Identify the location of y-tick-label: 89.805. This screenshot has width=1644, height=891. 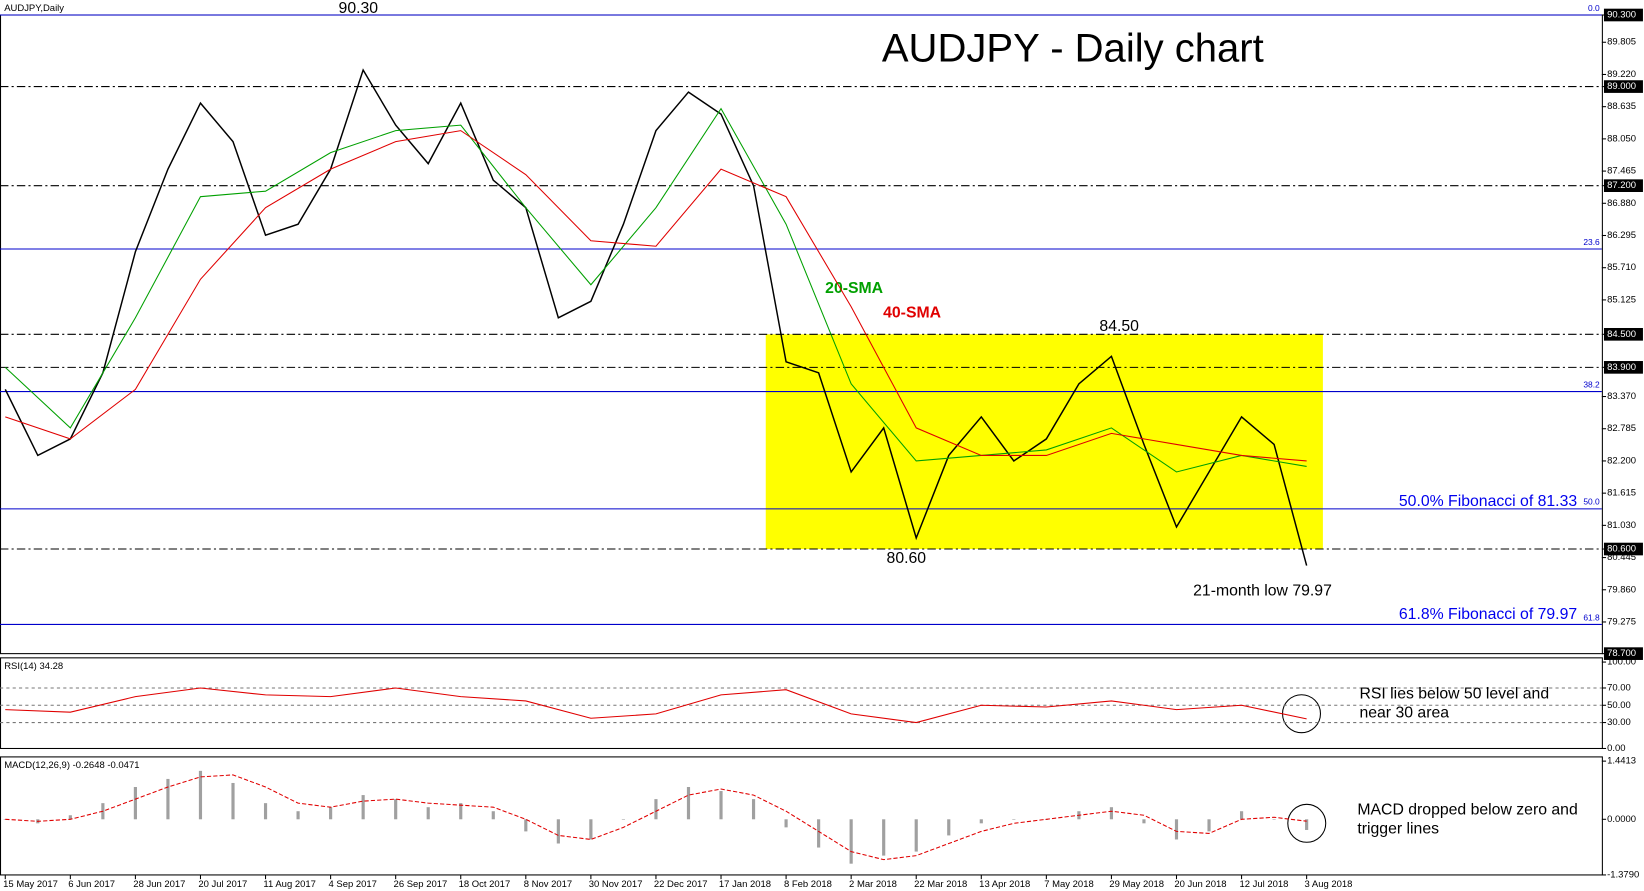
(1621, 42).